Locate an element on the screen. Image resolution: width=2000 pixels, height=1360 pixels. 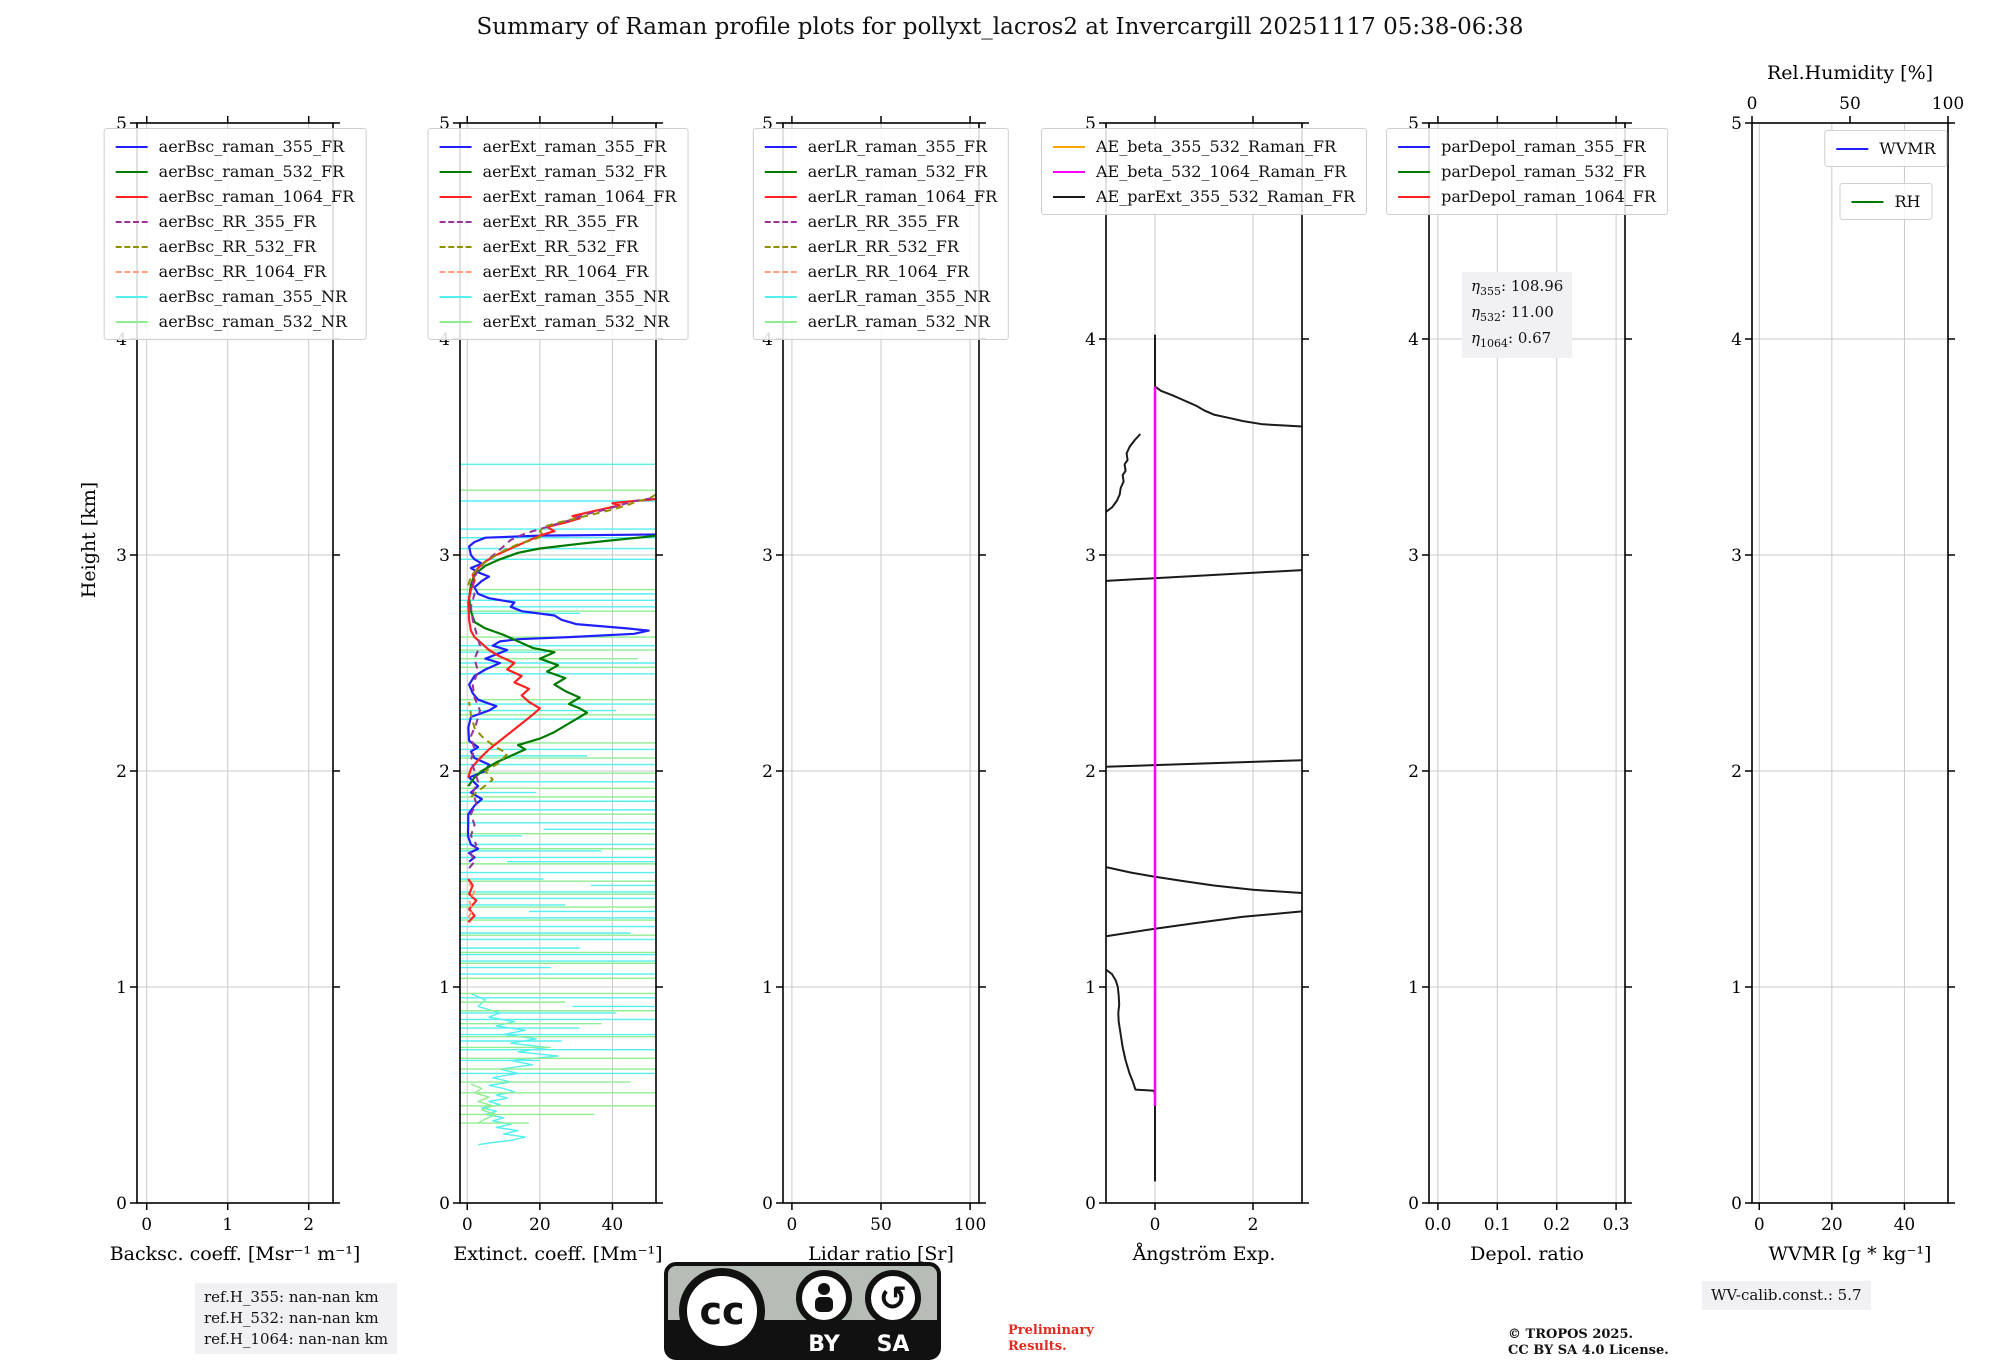
aerExt_raman_355_FR is located at coordinates (561, 698).